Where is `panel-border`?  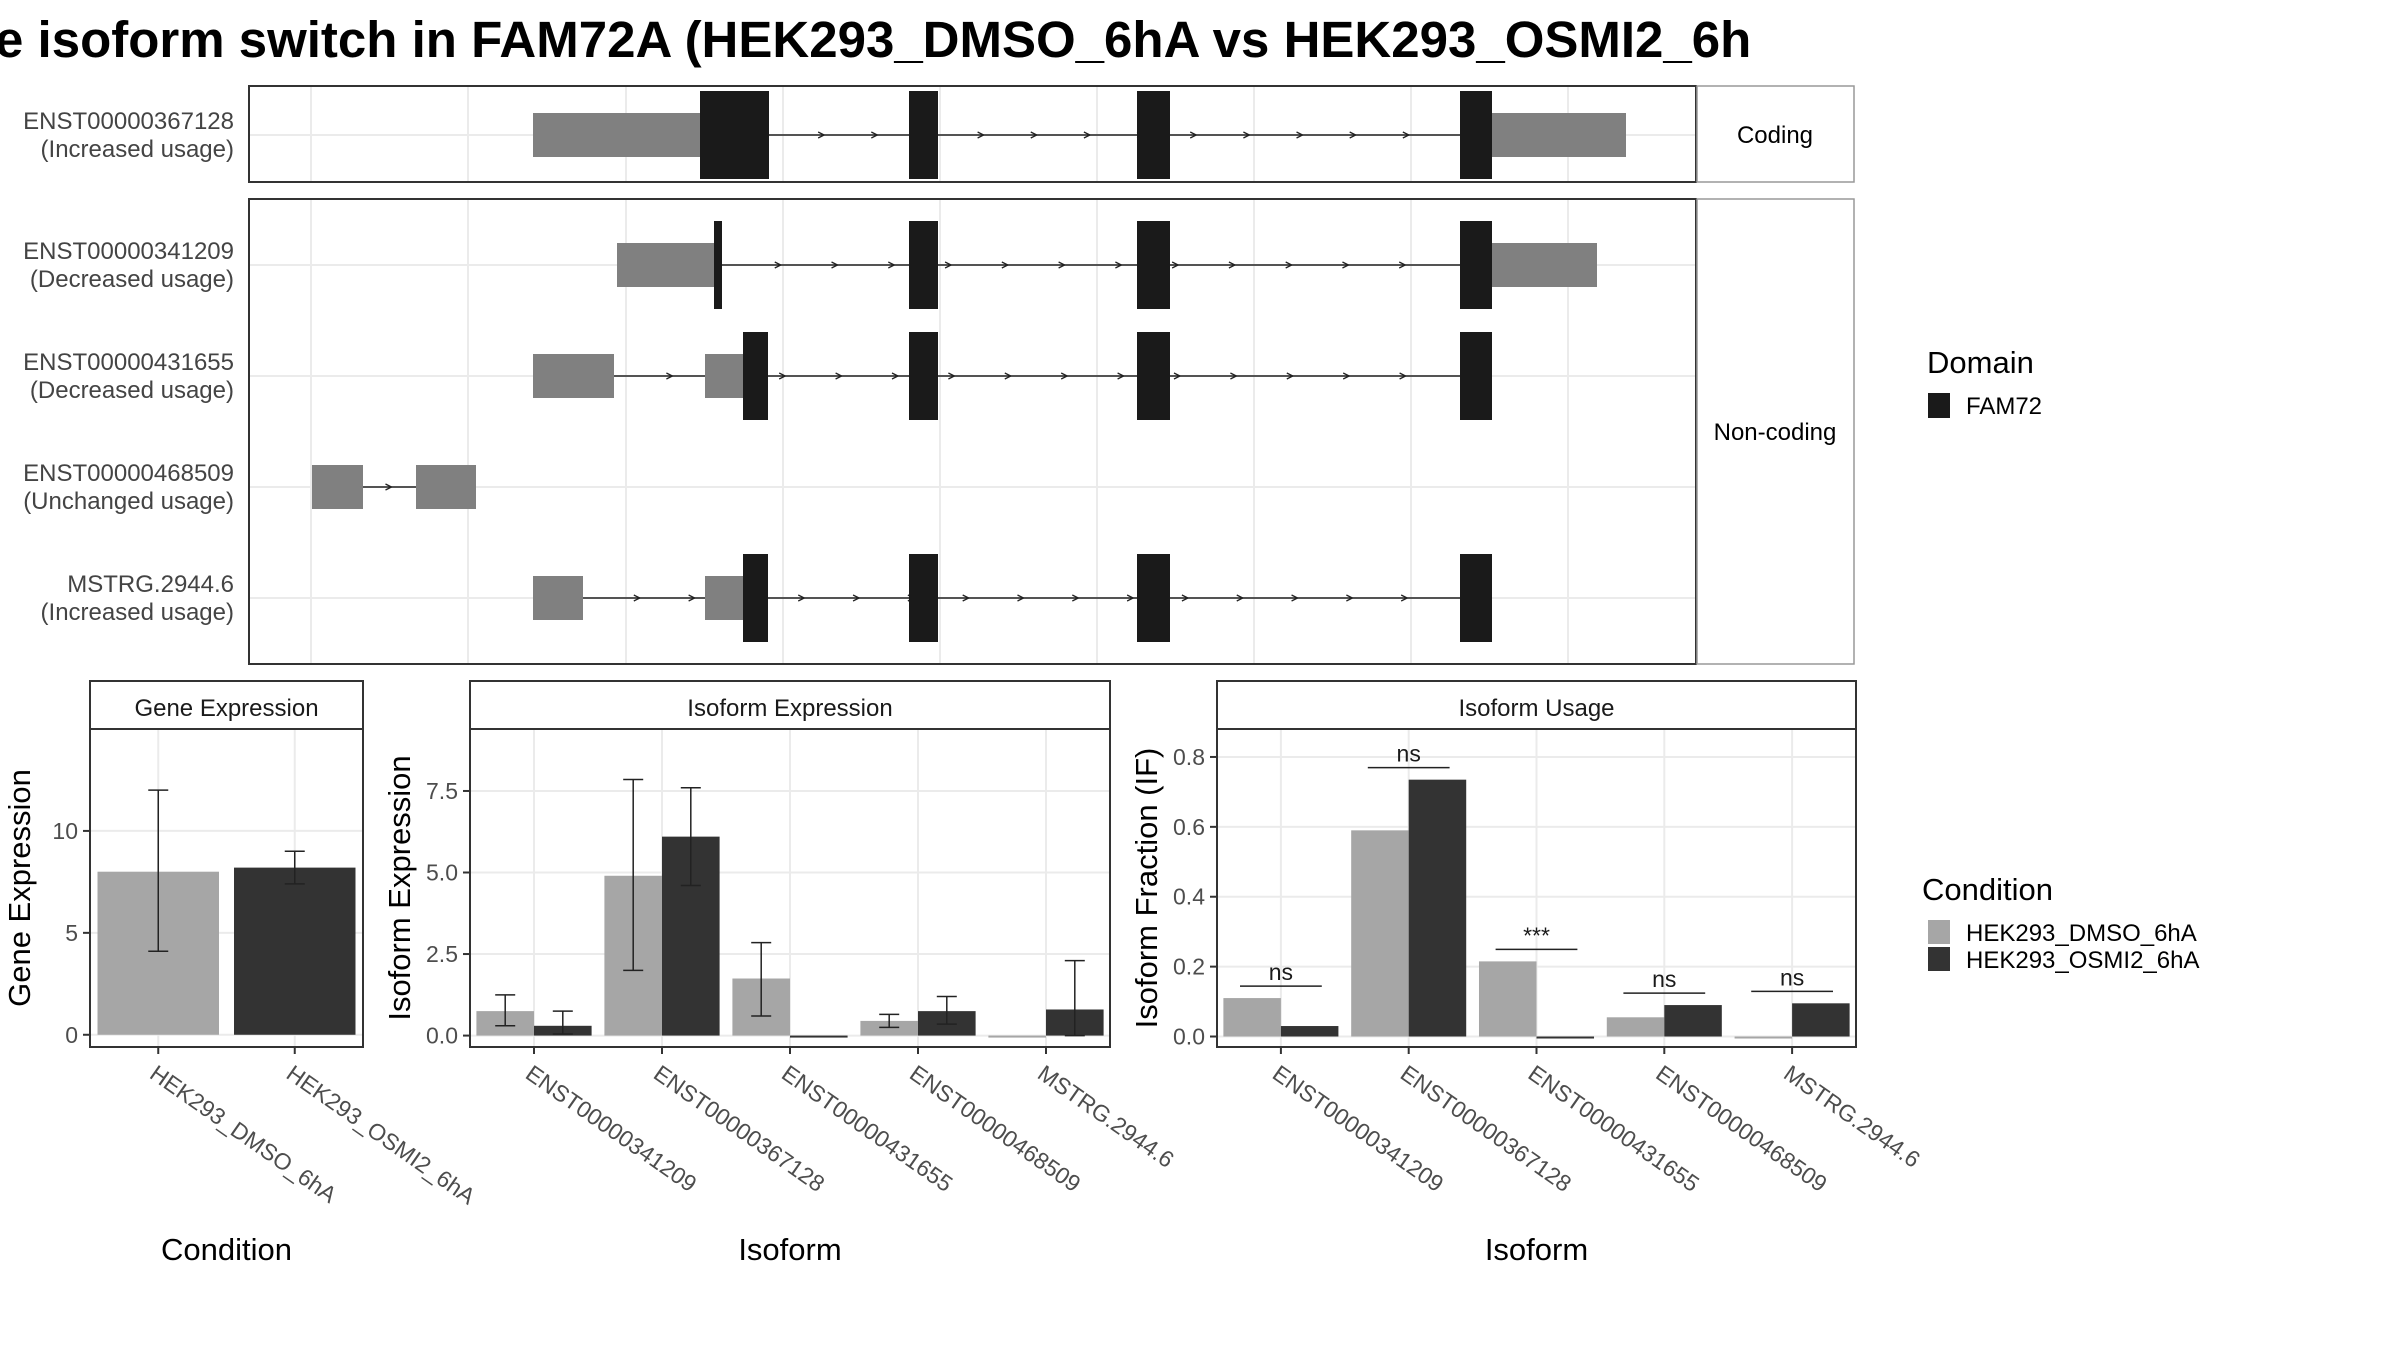
panel-border is located at coordinates (226, 888).